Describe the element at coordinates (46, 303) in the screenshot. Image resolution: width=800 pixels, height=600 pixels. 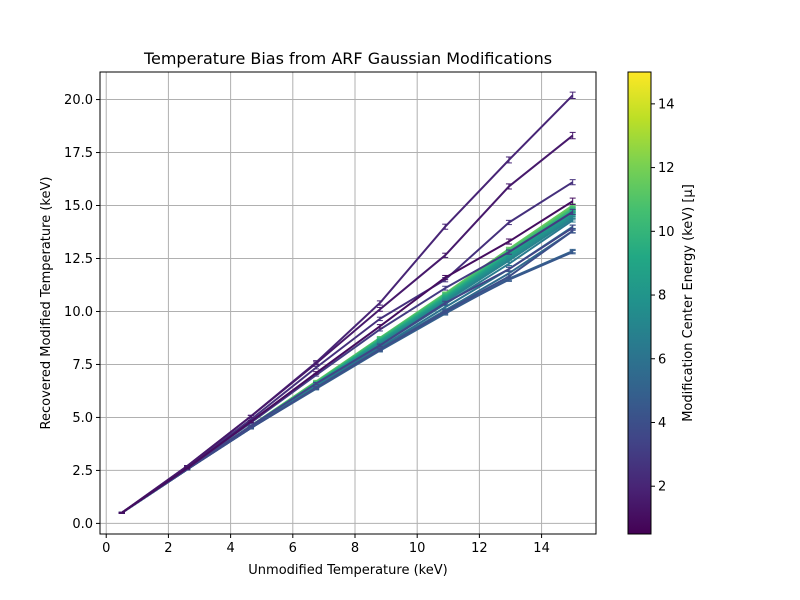
I see `y-axis-label: Recovered Modified Temperature (keV)` at that location.